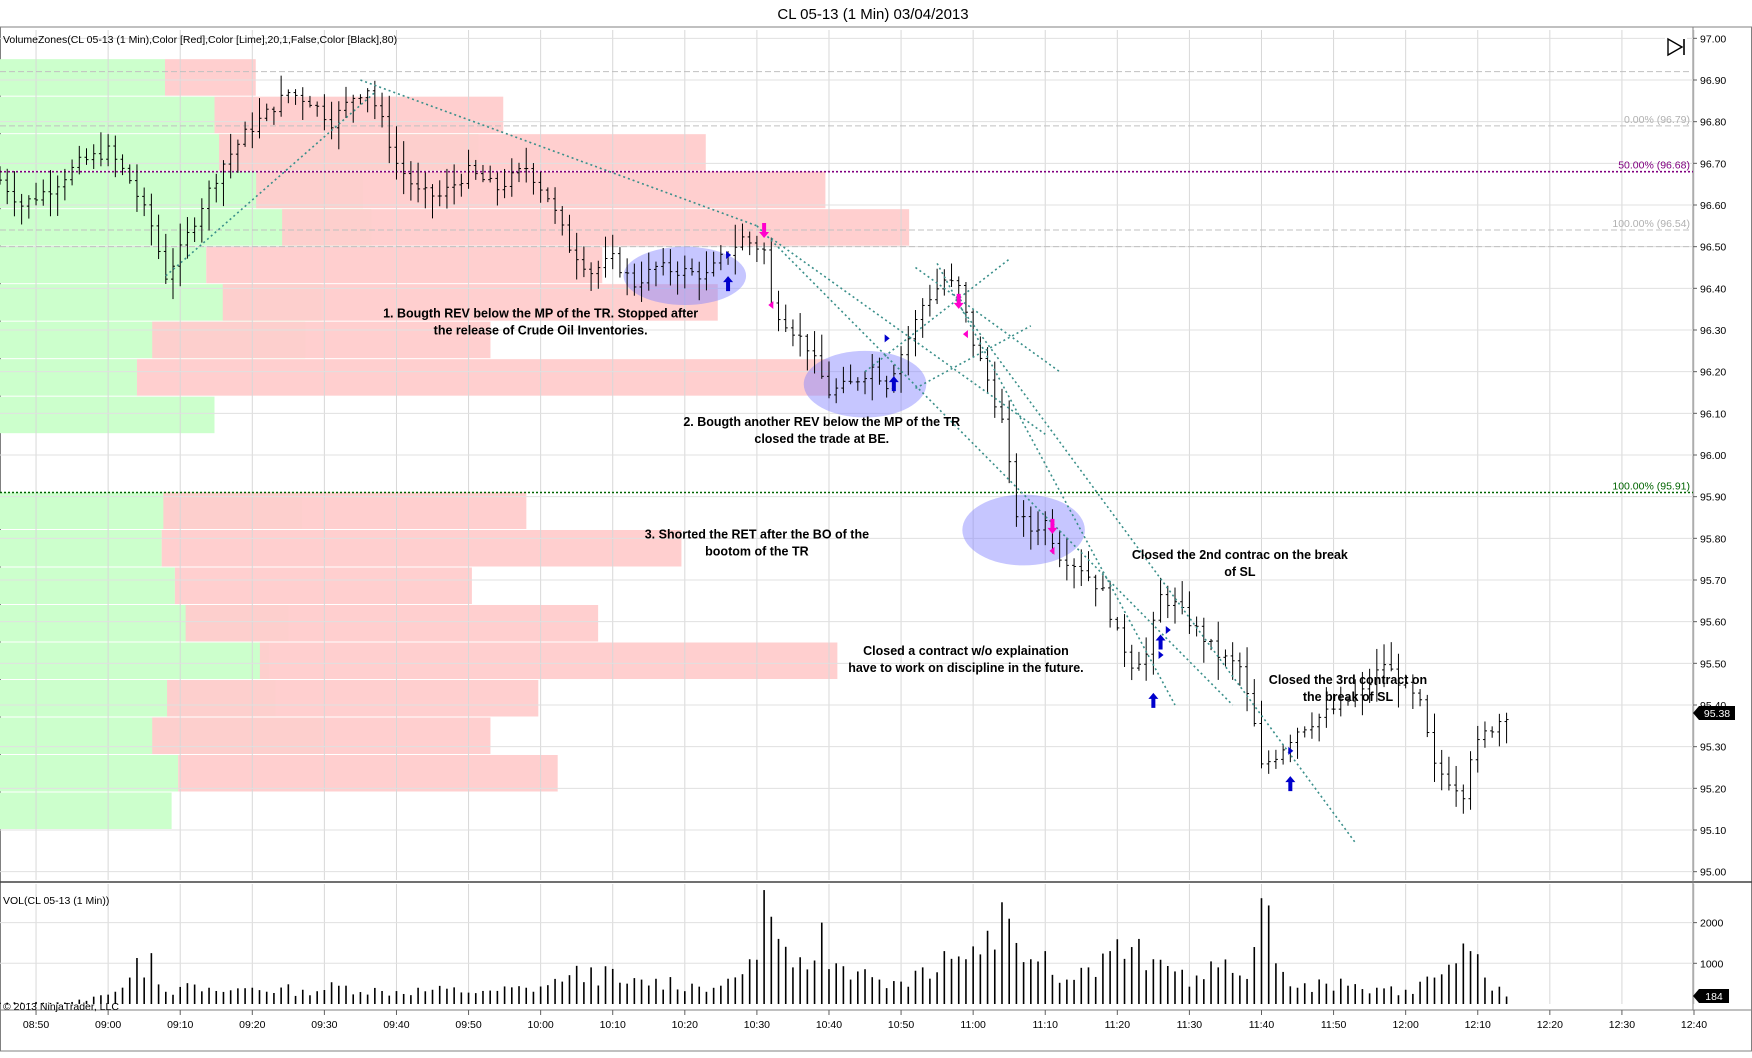 The image size is (1752, 1058). I want to click on copyright-text: © 2013 NinjaTrader, LLC, so click(61, 1007).